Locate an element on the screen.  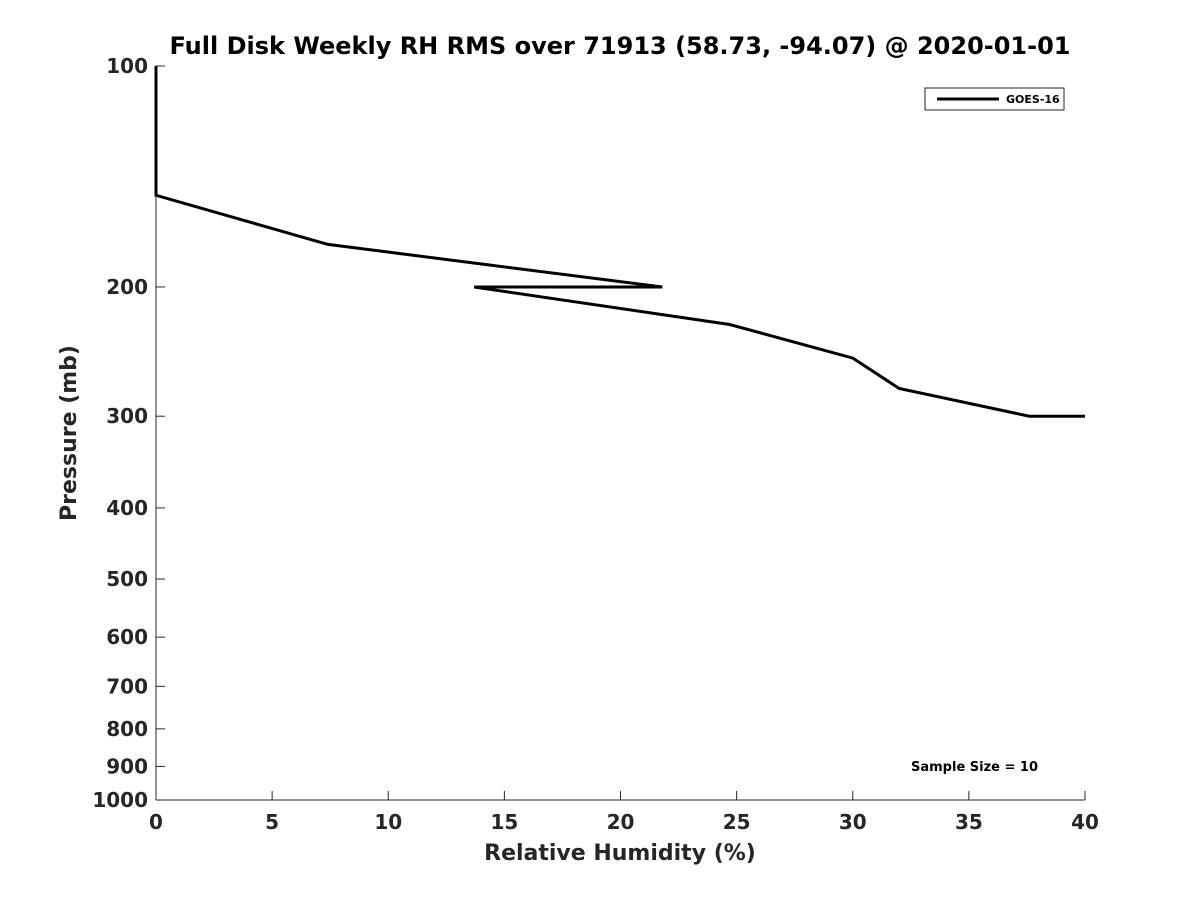
x-tick-label-15: 15 is located at coordinates (504, 822).